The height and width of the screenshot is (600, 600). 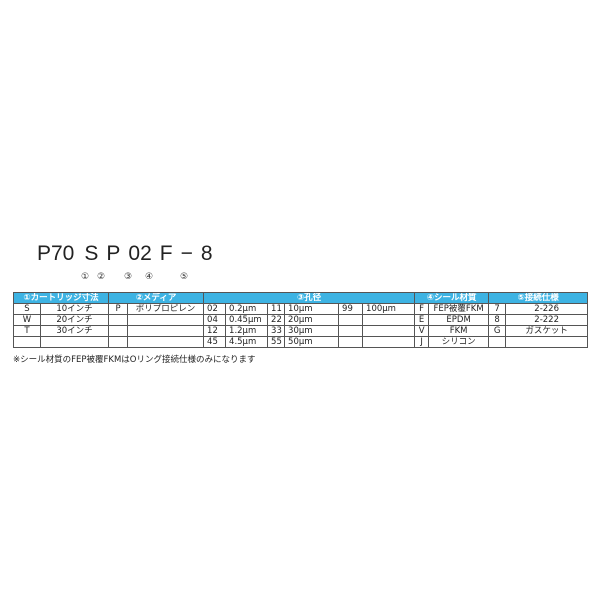 What do you see at coordinates (149, 277) in the screenshot?
I see `marker: ④` at bounding box center [149, 277].